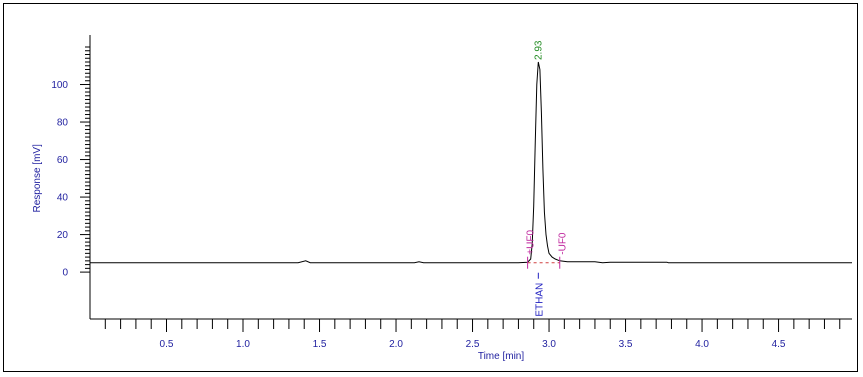 The width and height of the screenshot is (863, 377). I want to click on x-tick-label: 1.5, so click(320, 344).